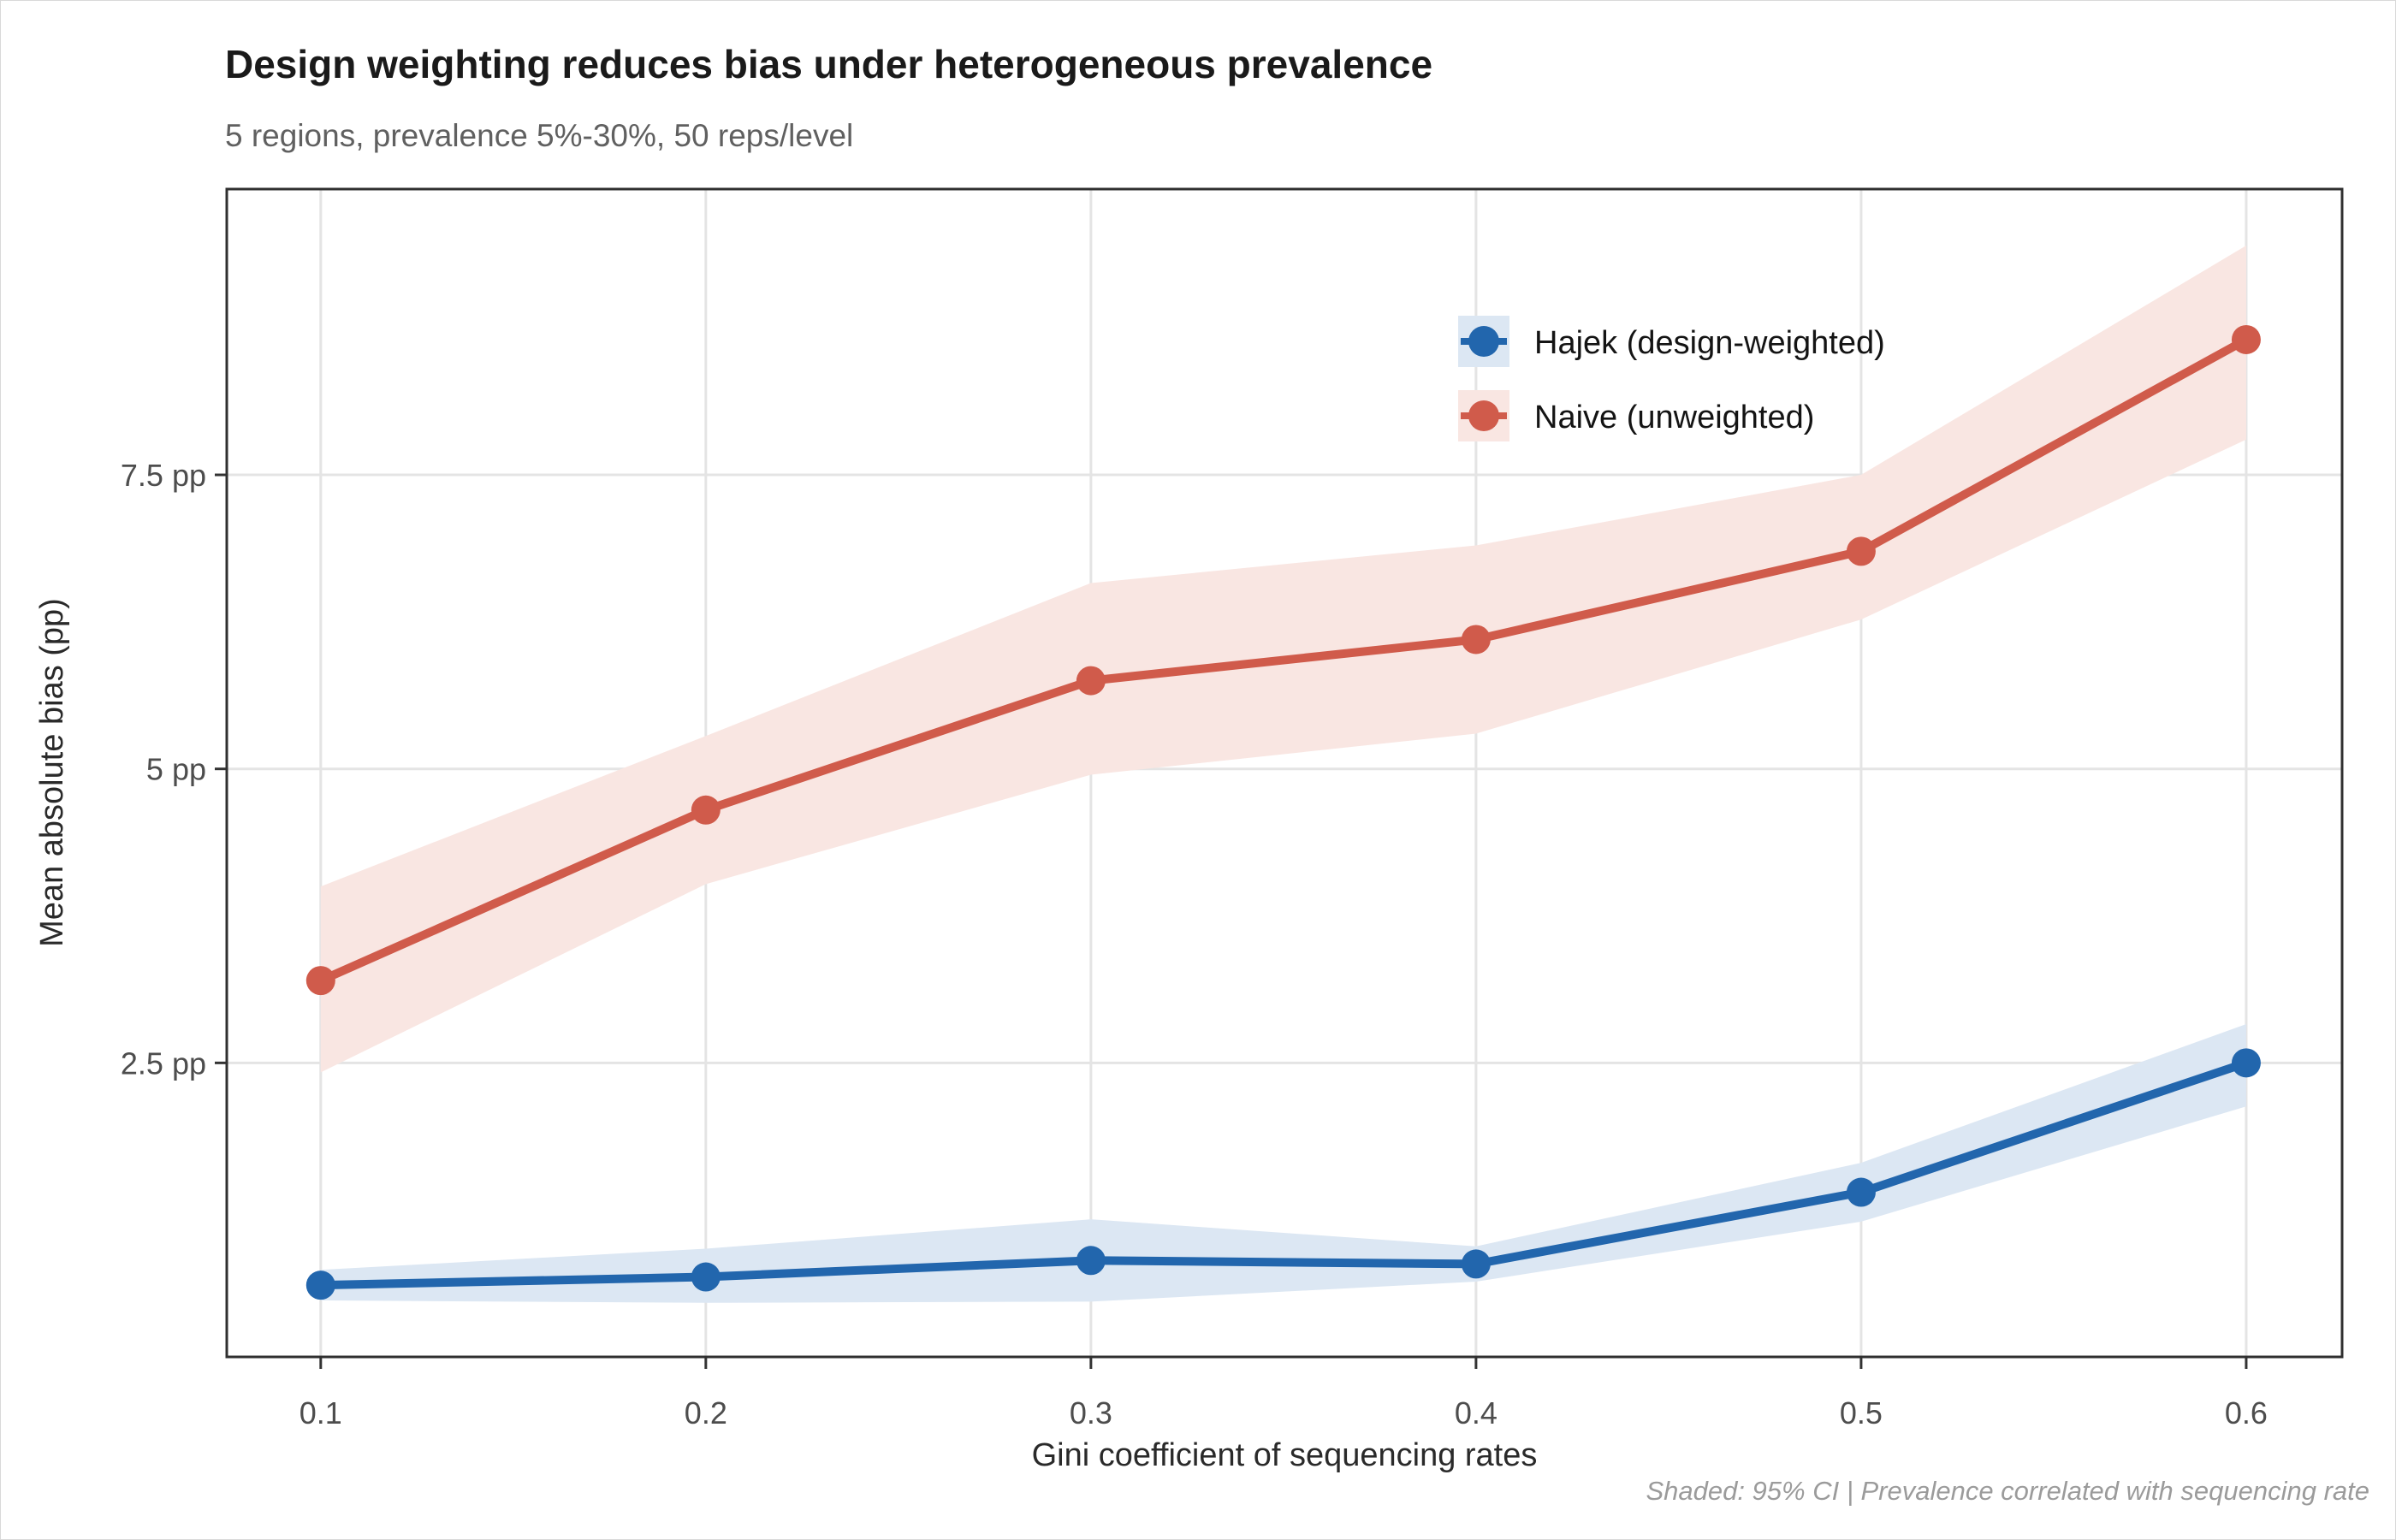  Describe the element at coordinates (1091, 1412) in the screenshot. I see `x-tick-label: 0.3` at that location.